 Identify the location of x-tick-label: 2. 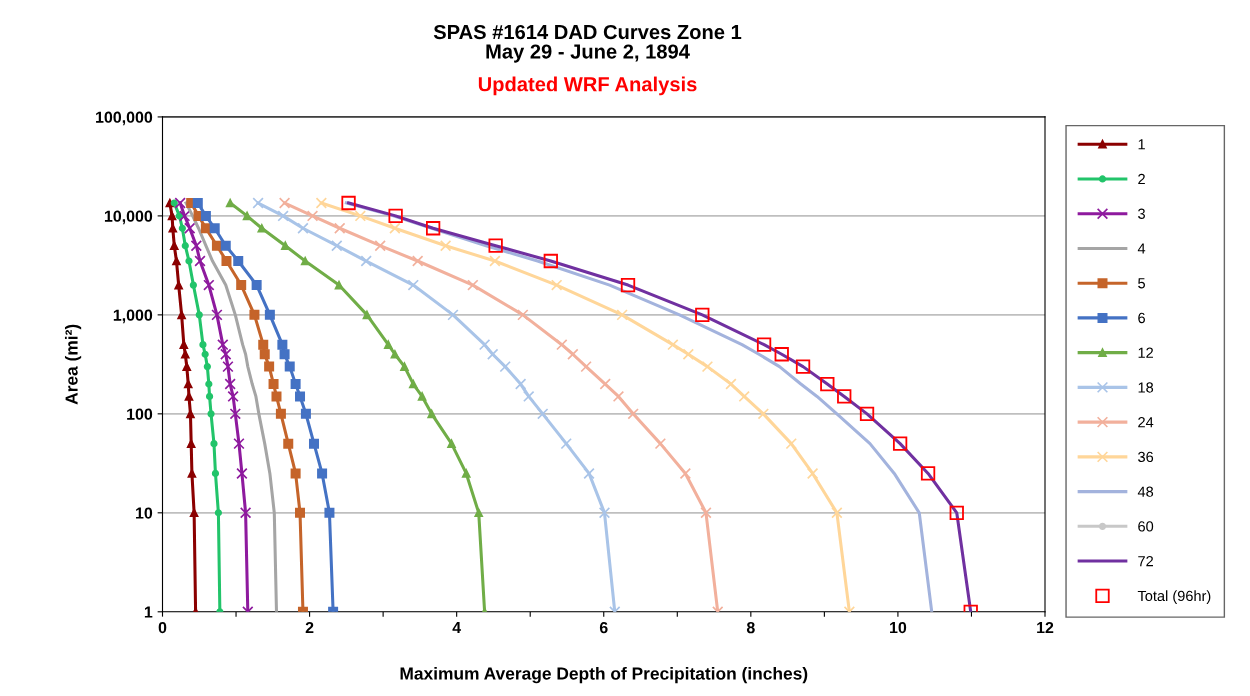
(309, 627).